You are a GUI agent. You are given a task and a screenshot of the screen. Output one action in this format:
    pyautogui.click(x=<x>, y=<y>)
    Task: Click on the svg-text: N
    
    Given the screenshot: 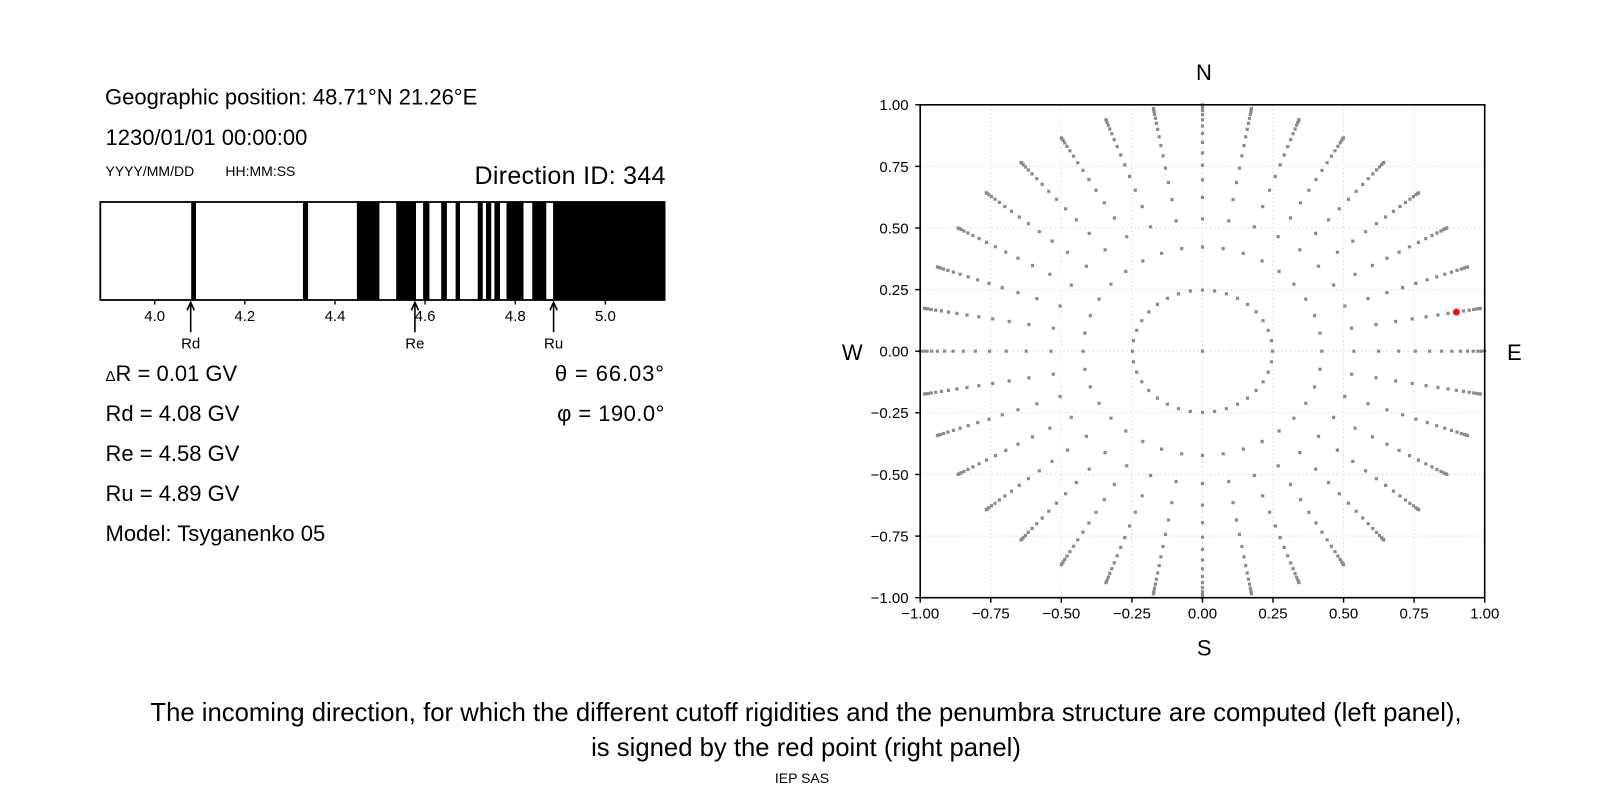 What is the action you would take?
    pyautogui.click(x=1204, y=72)
    